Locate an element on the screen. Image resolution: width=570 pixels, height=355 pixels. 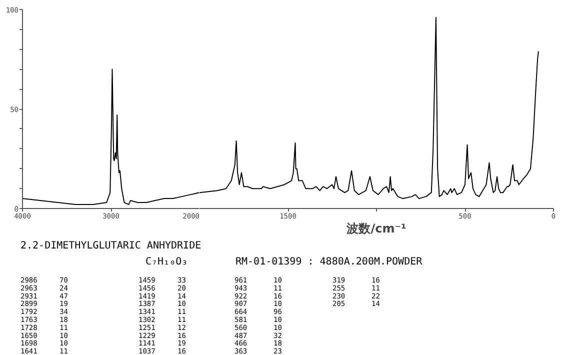
x-axis-title: 波数/cm⁻¹ is located at coordinates (376, 229).